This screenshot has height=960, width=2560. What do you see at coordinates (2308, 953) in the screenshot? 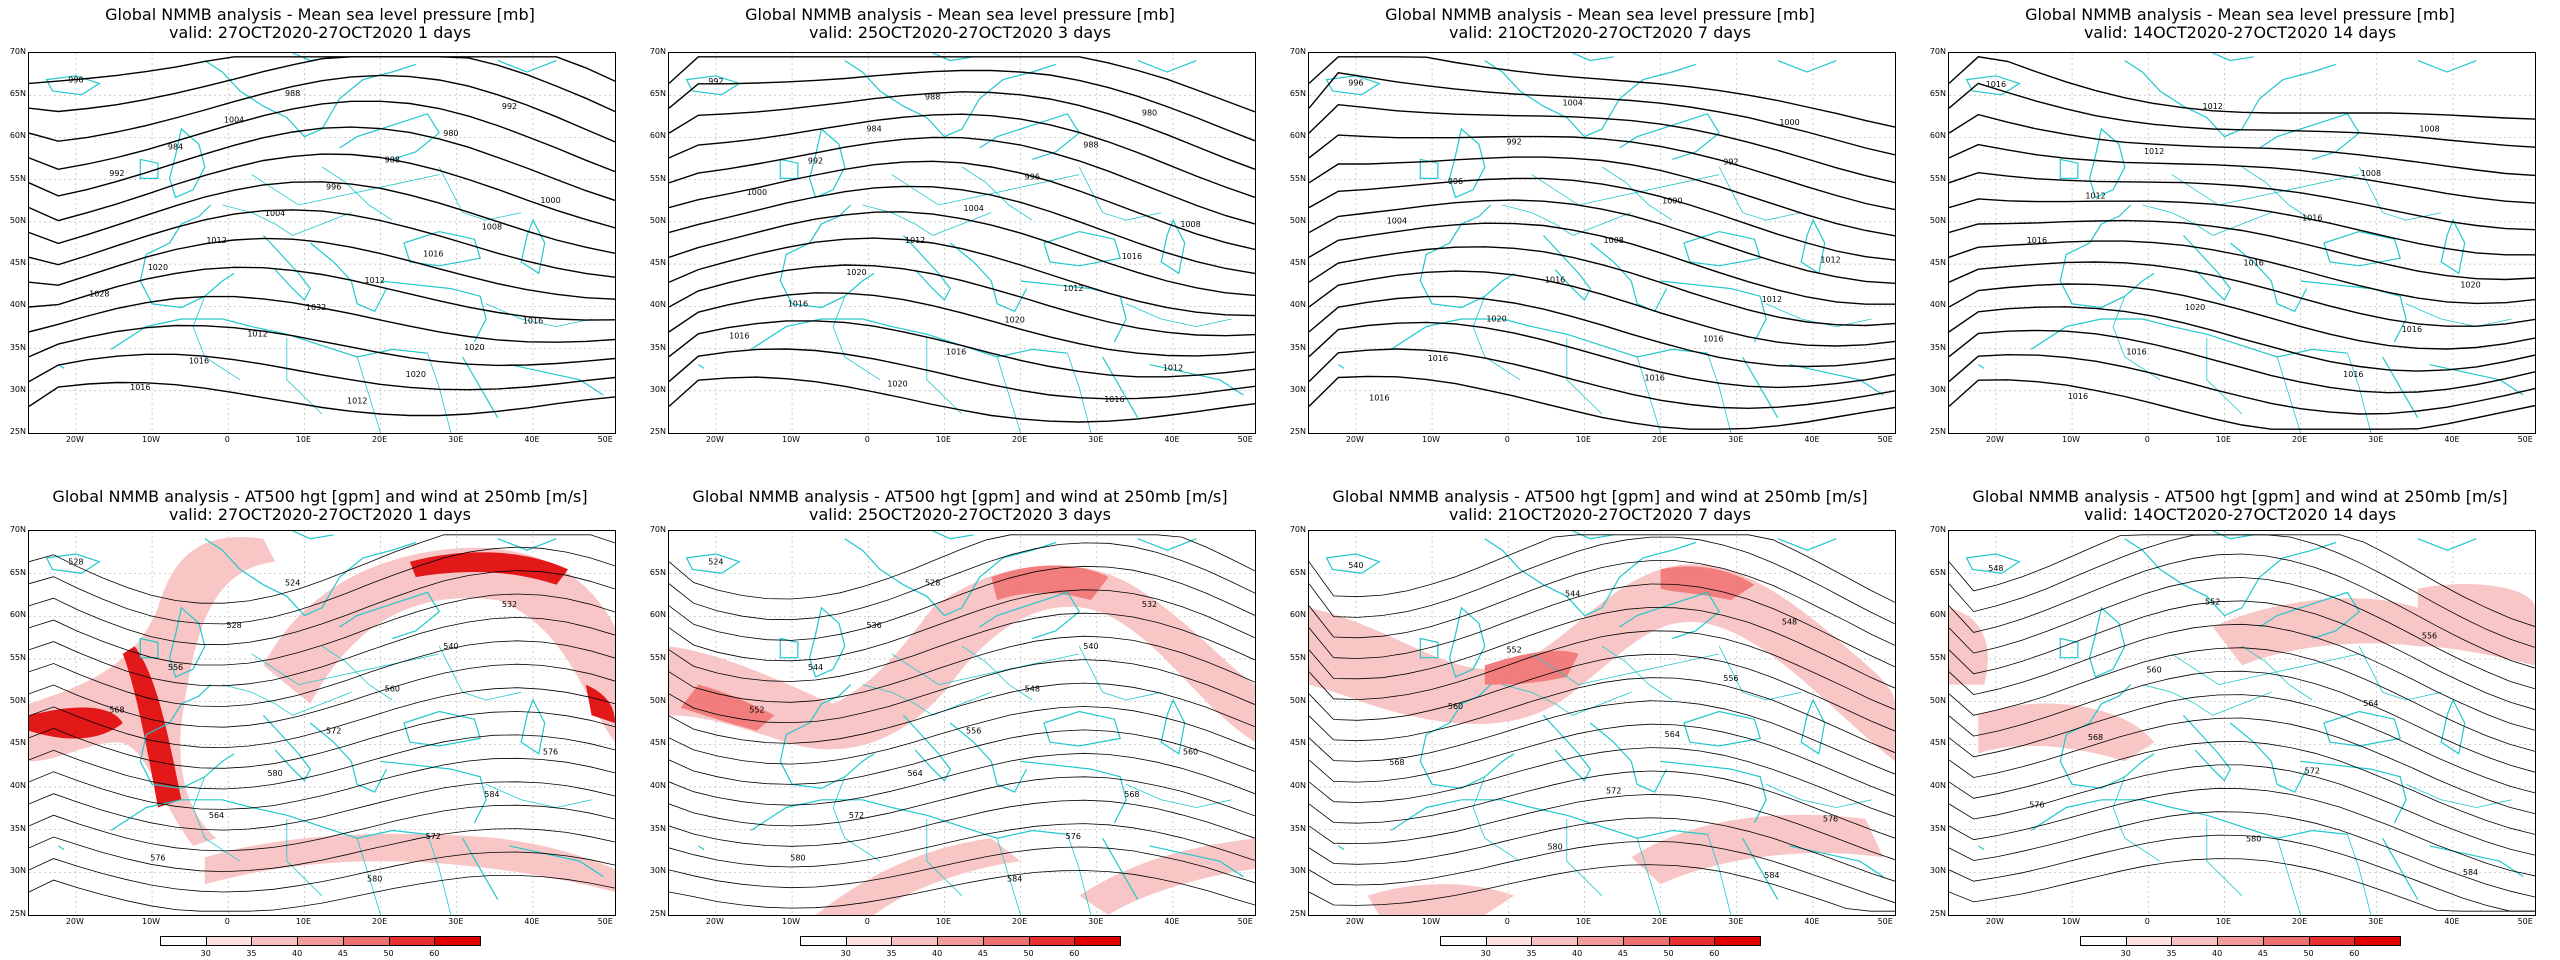
I see `colorbar-tick-label: 50` at bounding box center [2308, 953].